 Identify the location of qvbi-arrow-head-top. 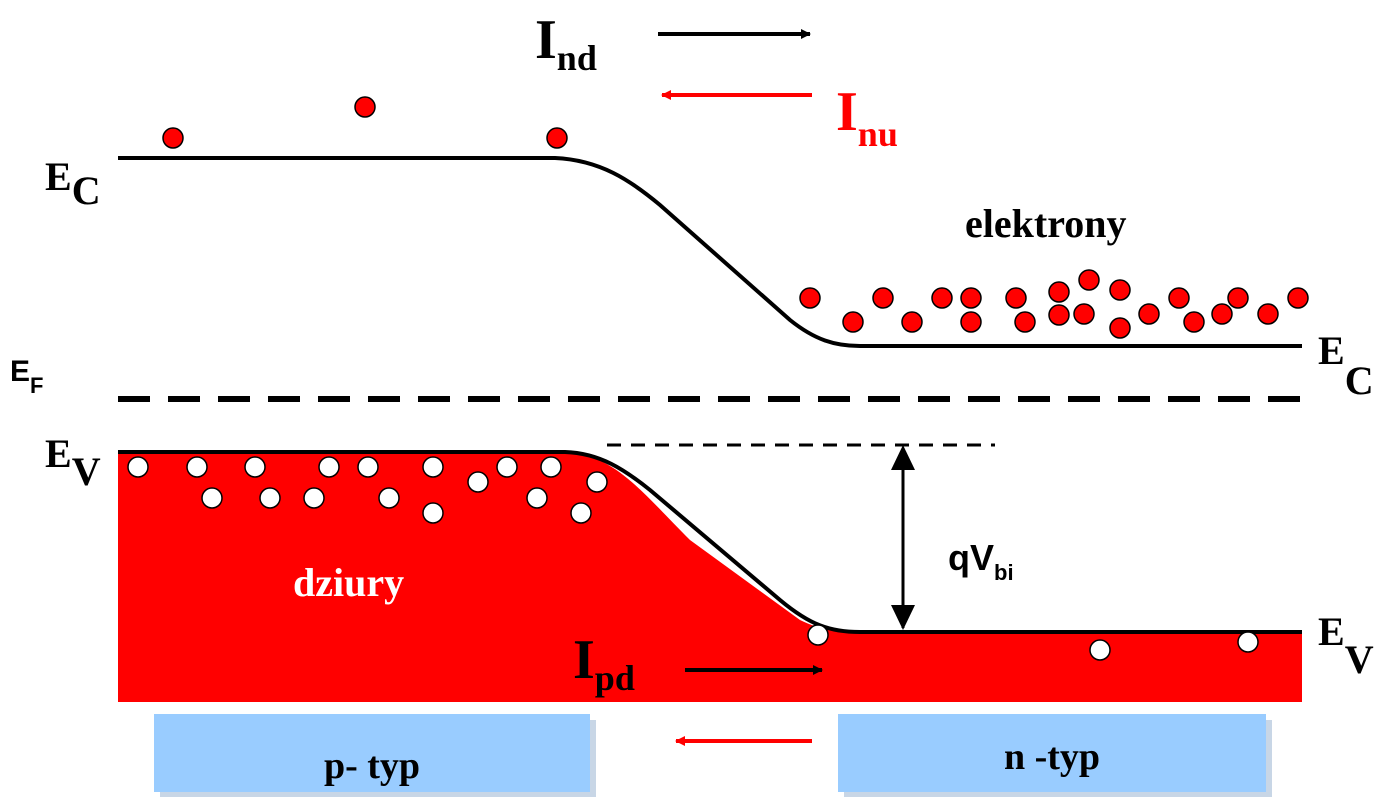
(903, 457).